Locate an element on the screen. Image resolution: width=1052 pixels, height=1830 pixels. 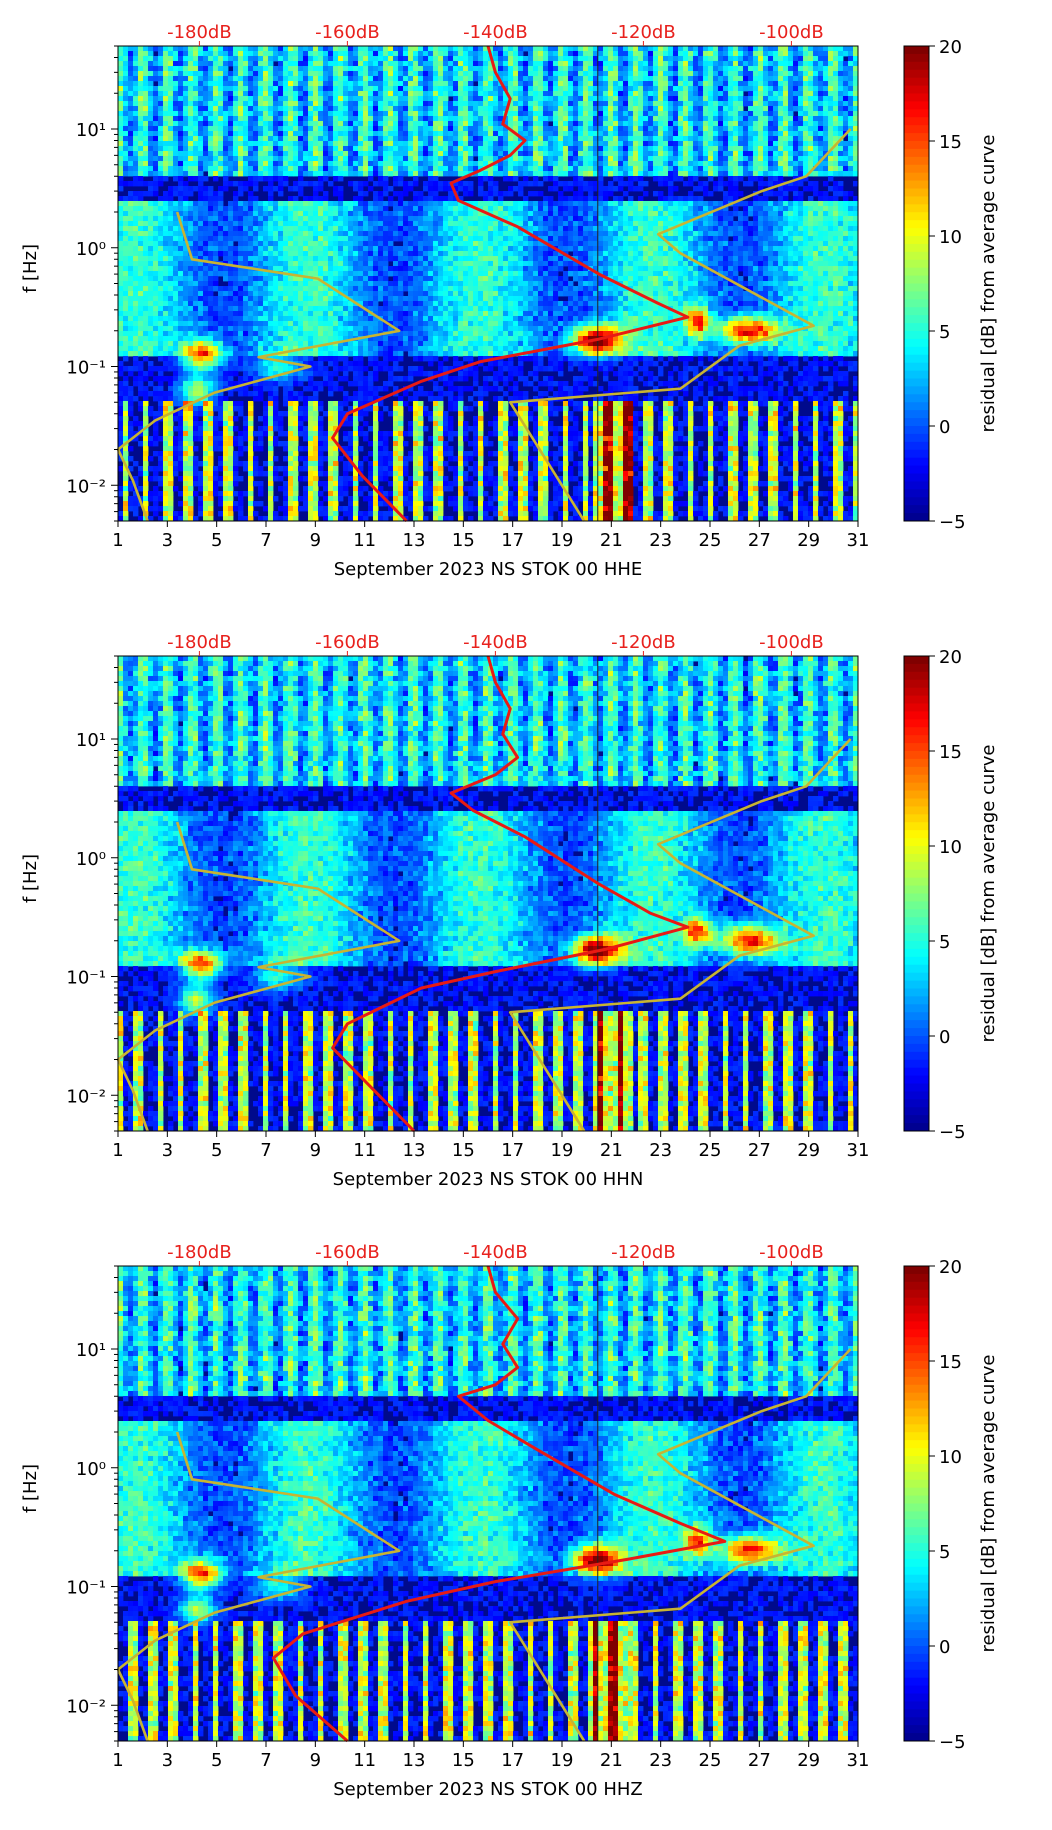
y-tick-label: 10⁻² is located at coordinates (86, 486).